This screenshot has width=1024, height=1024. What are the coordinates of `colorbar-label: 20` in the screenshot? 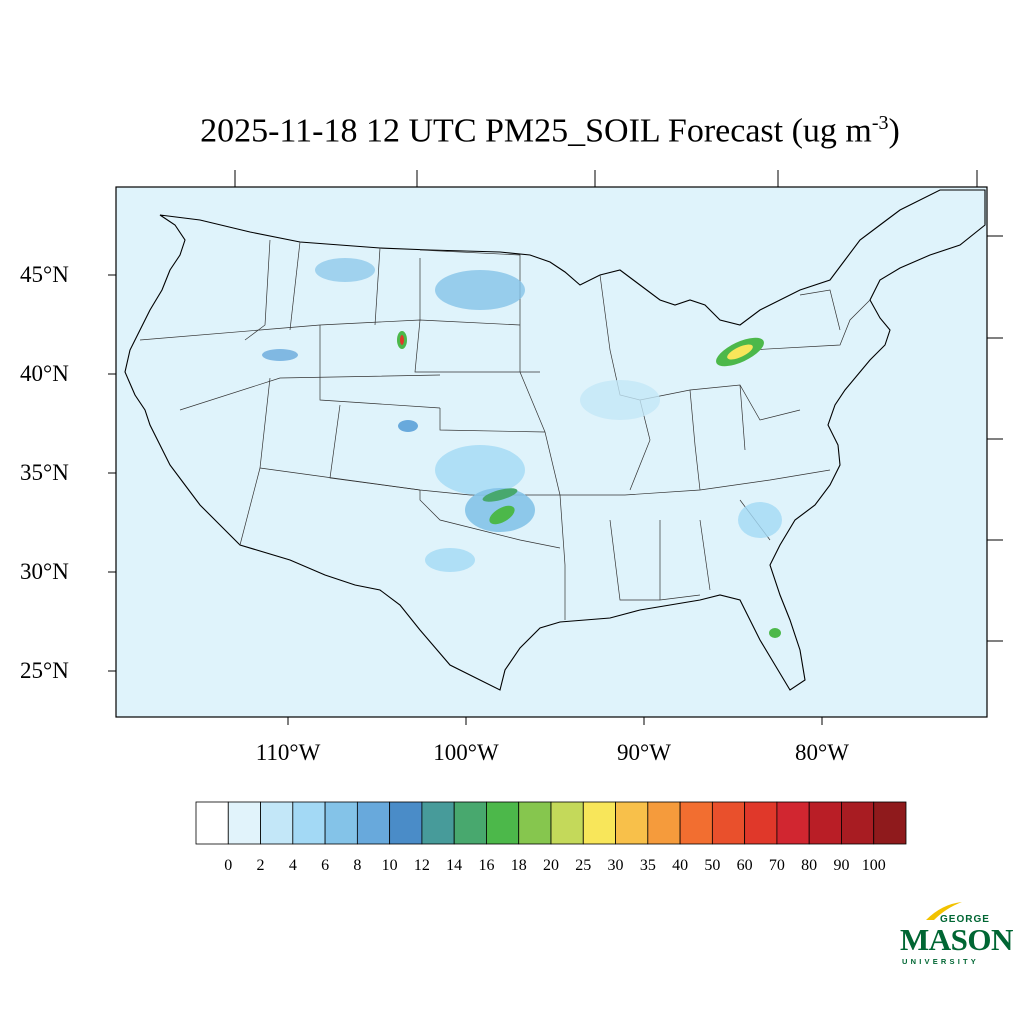 It's located at (551, 865).